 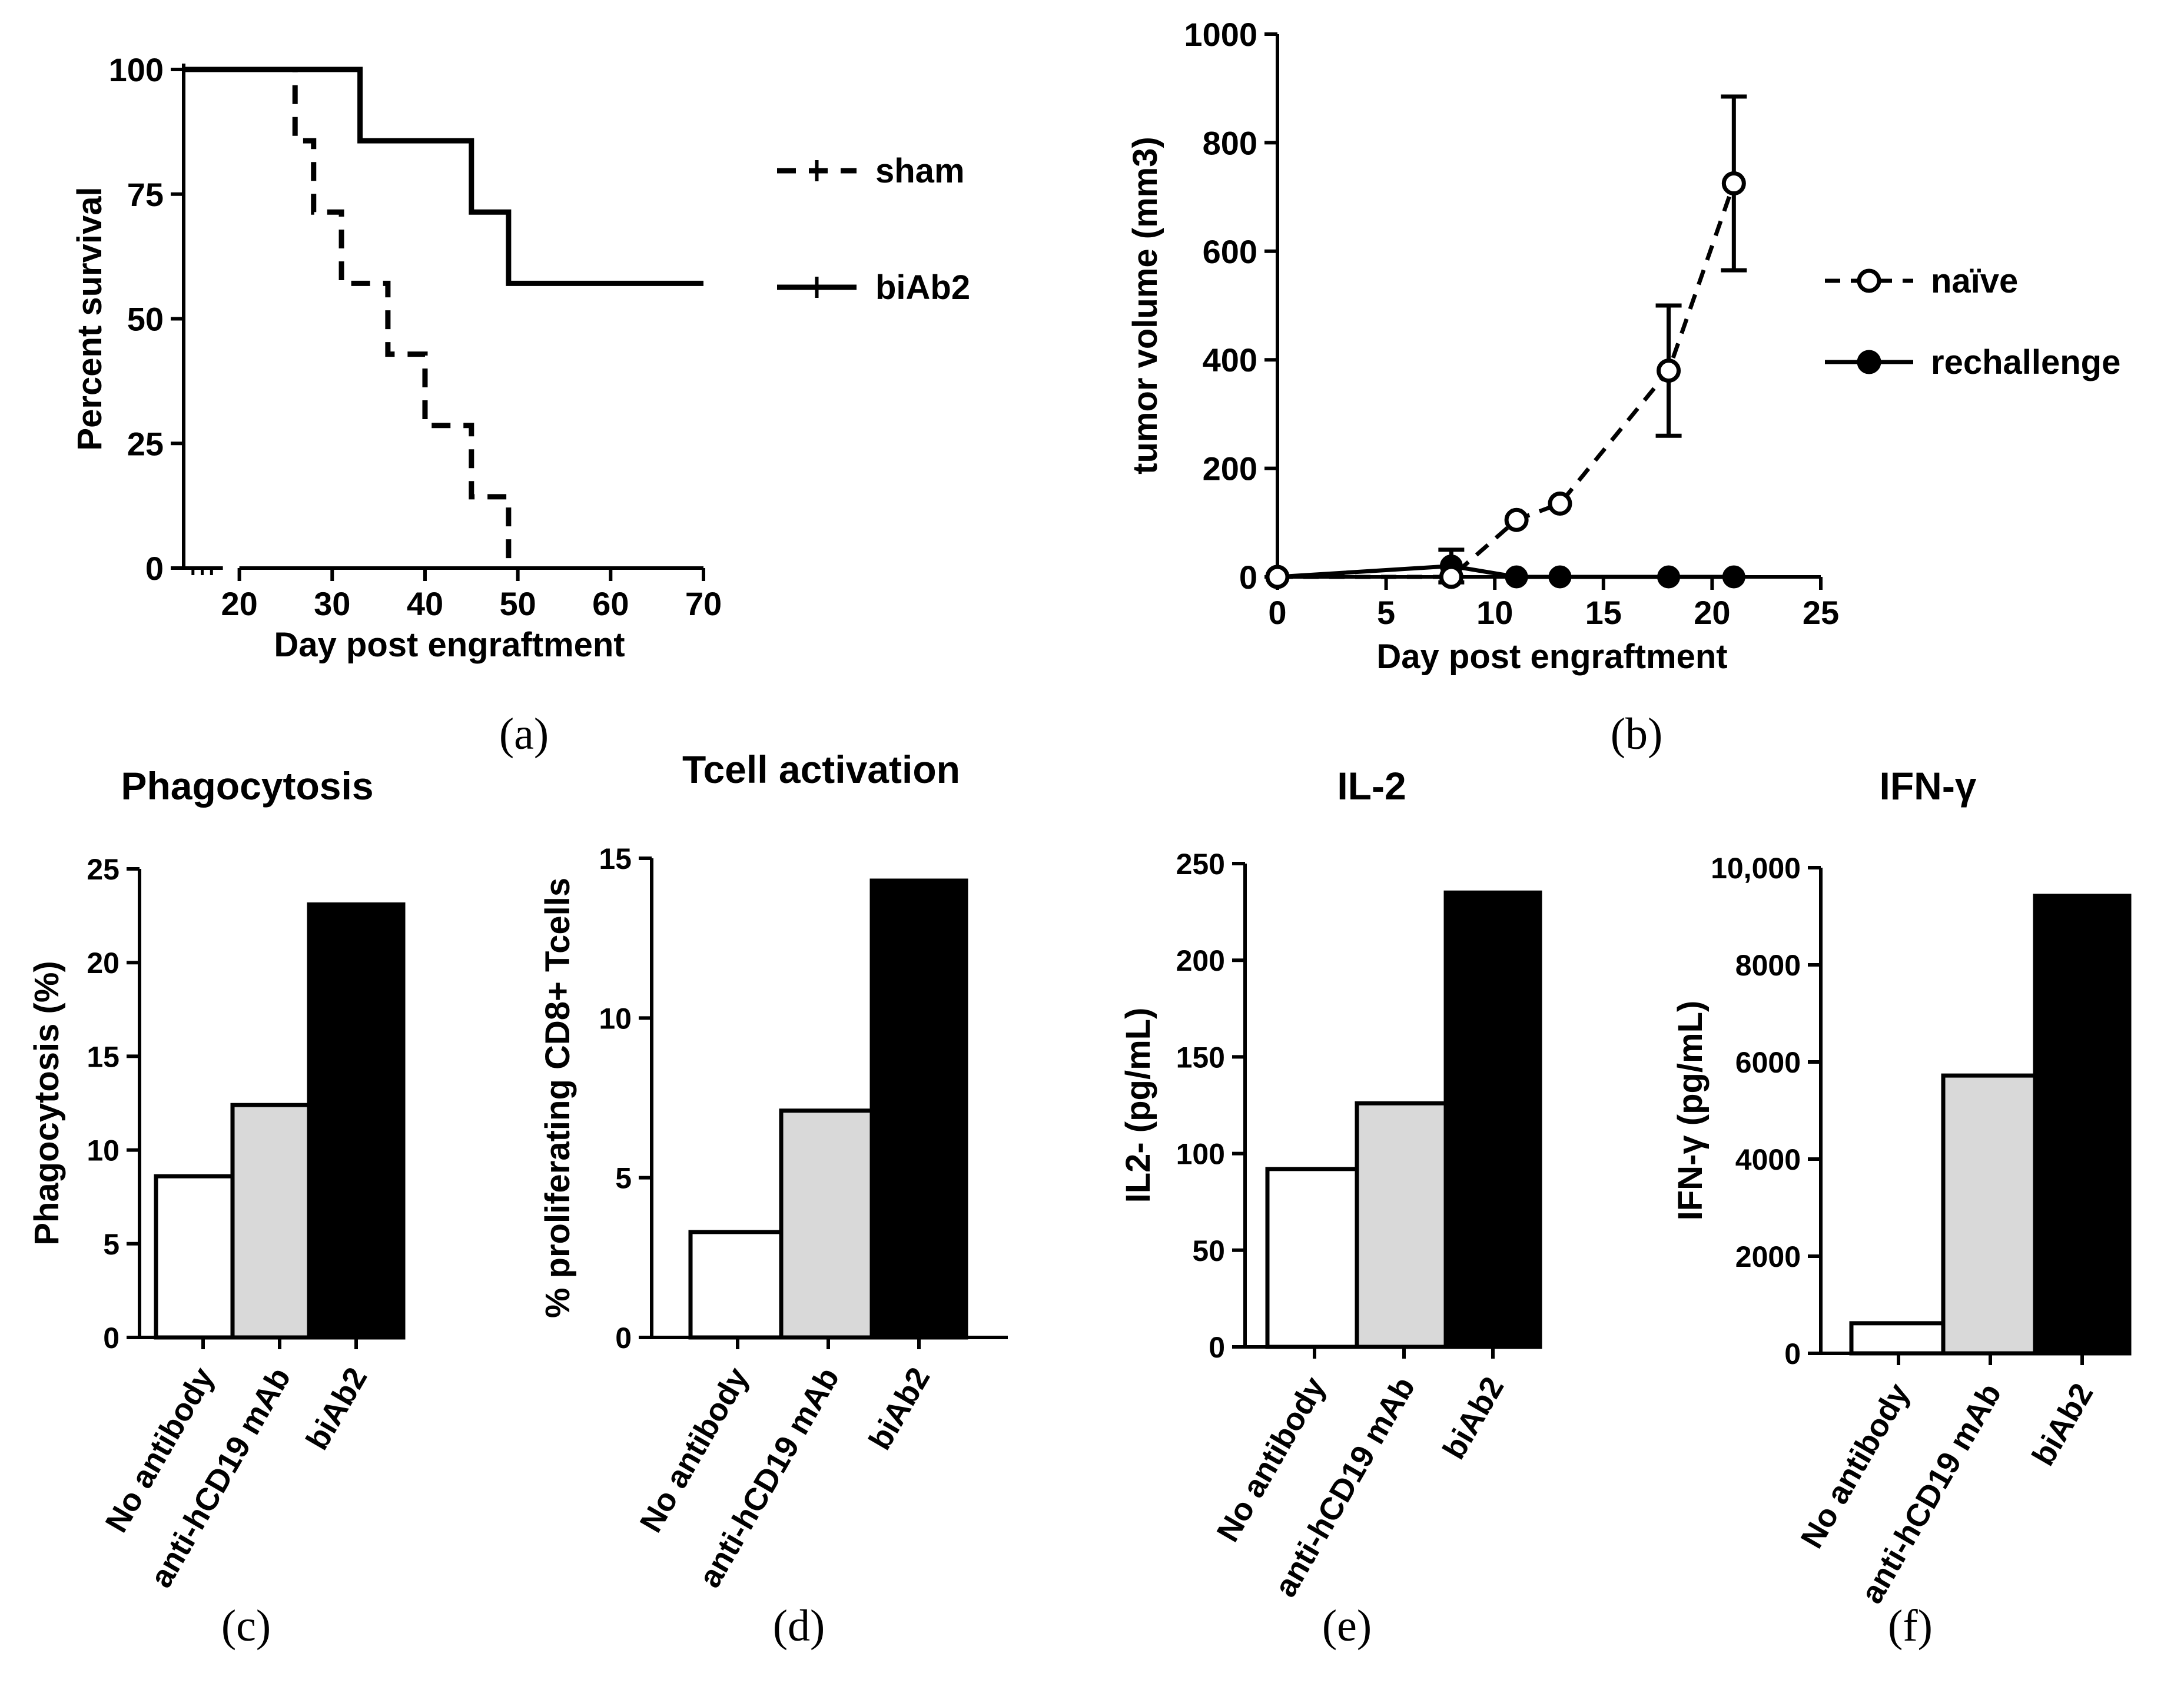 I want to click on y-tick-label: 1000, so click(x=1220, y=34).